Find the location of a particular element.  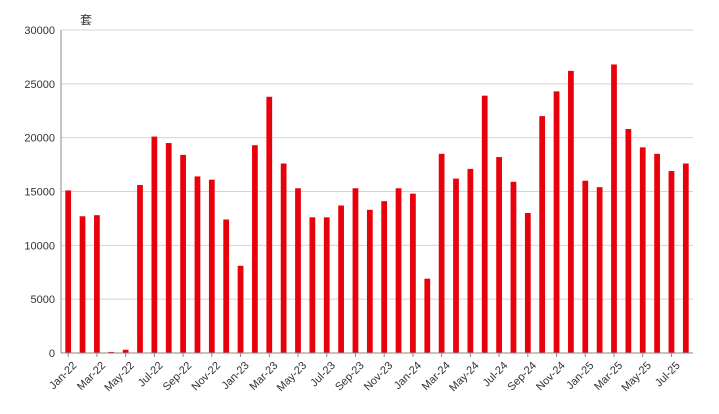

x-tick-label: Sep-24 is located at coordinates (522, 377).